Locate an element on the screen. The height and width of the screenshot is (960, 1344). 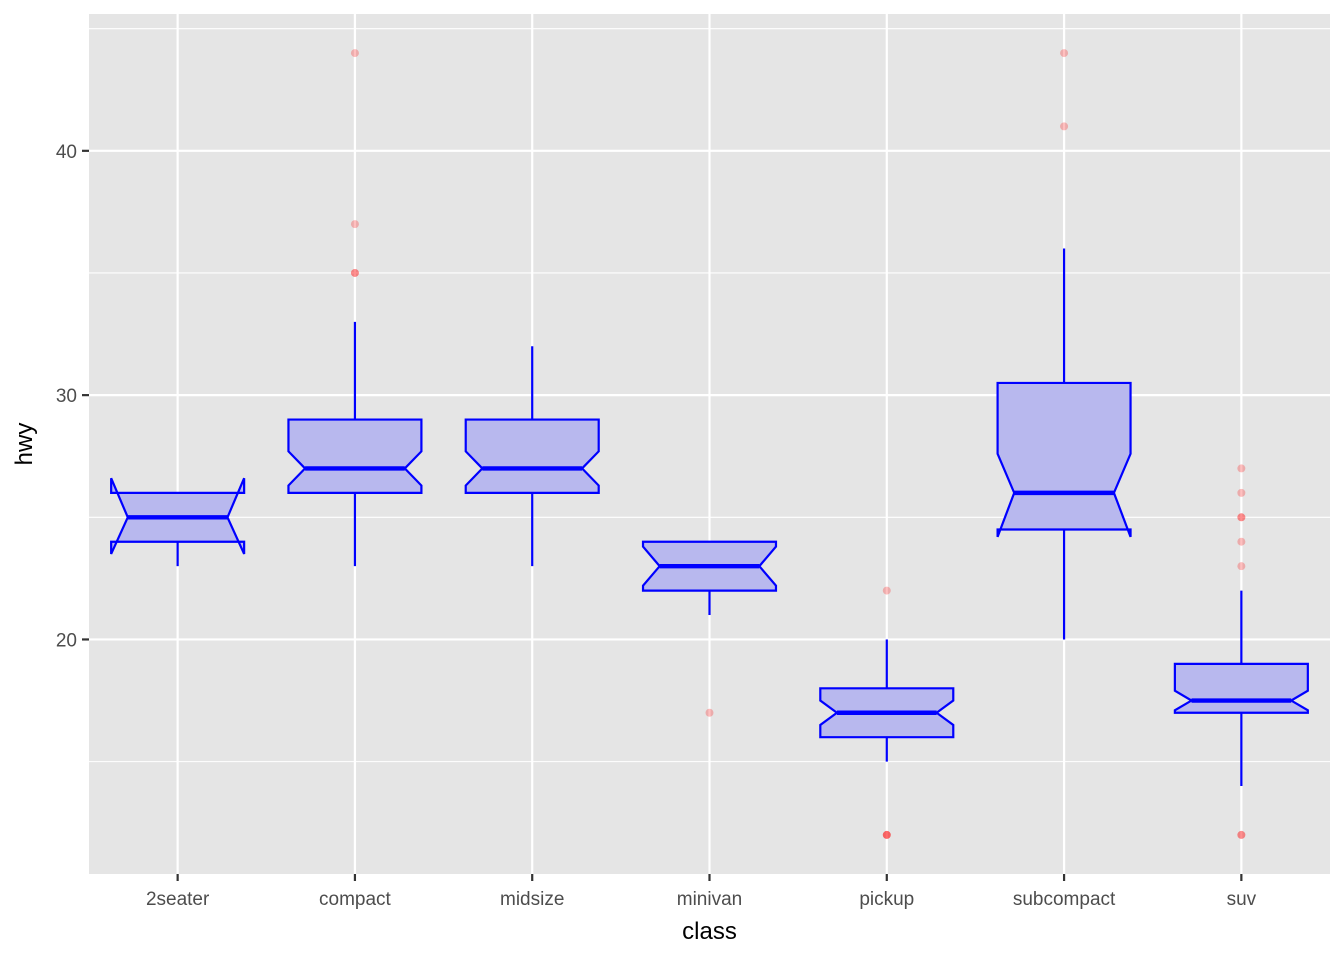
y-tick-label: 40 is located at coordinates (66, 152).